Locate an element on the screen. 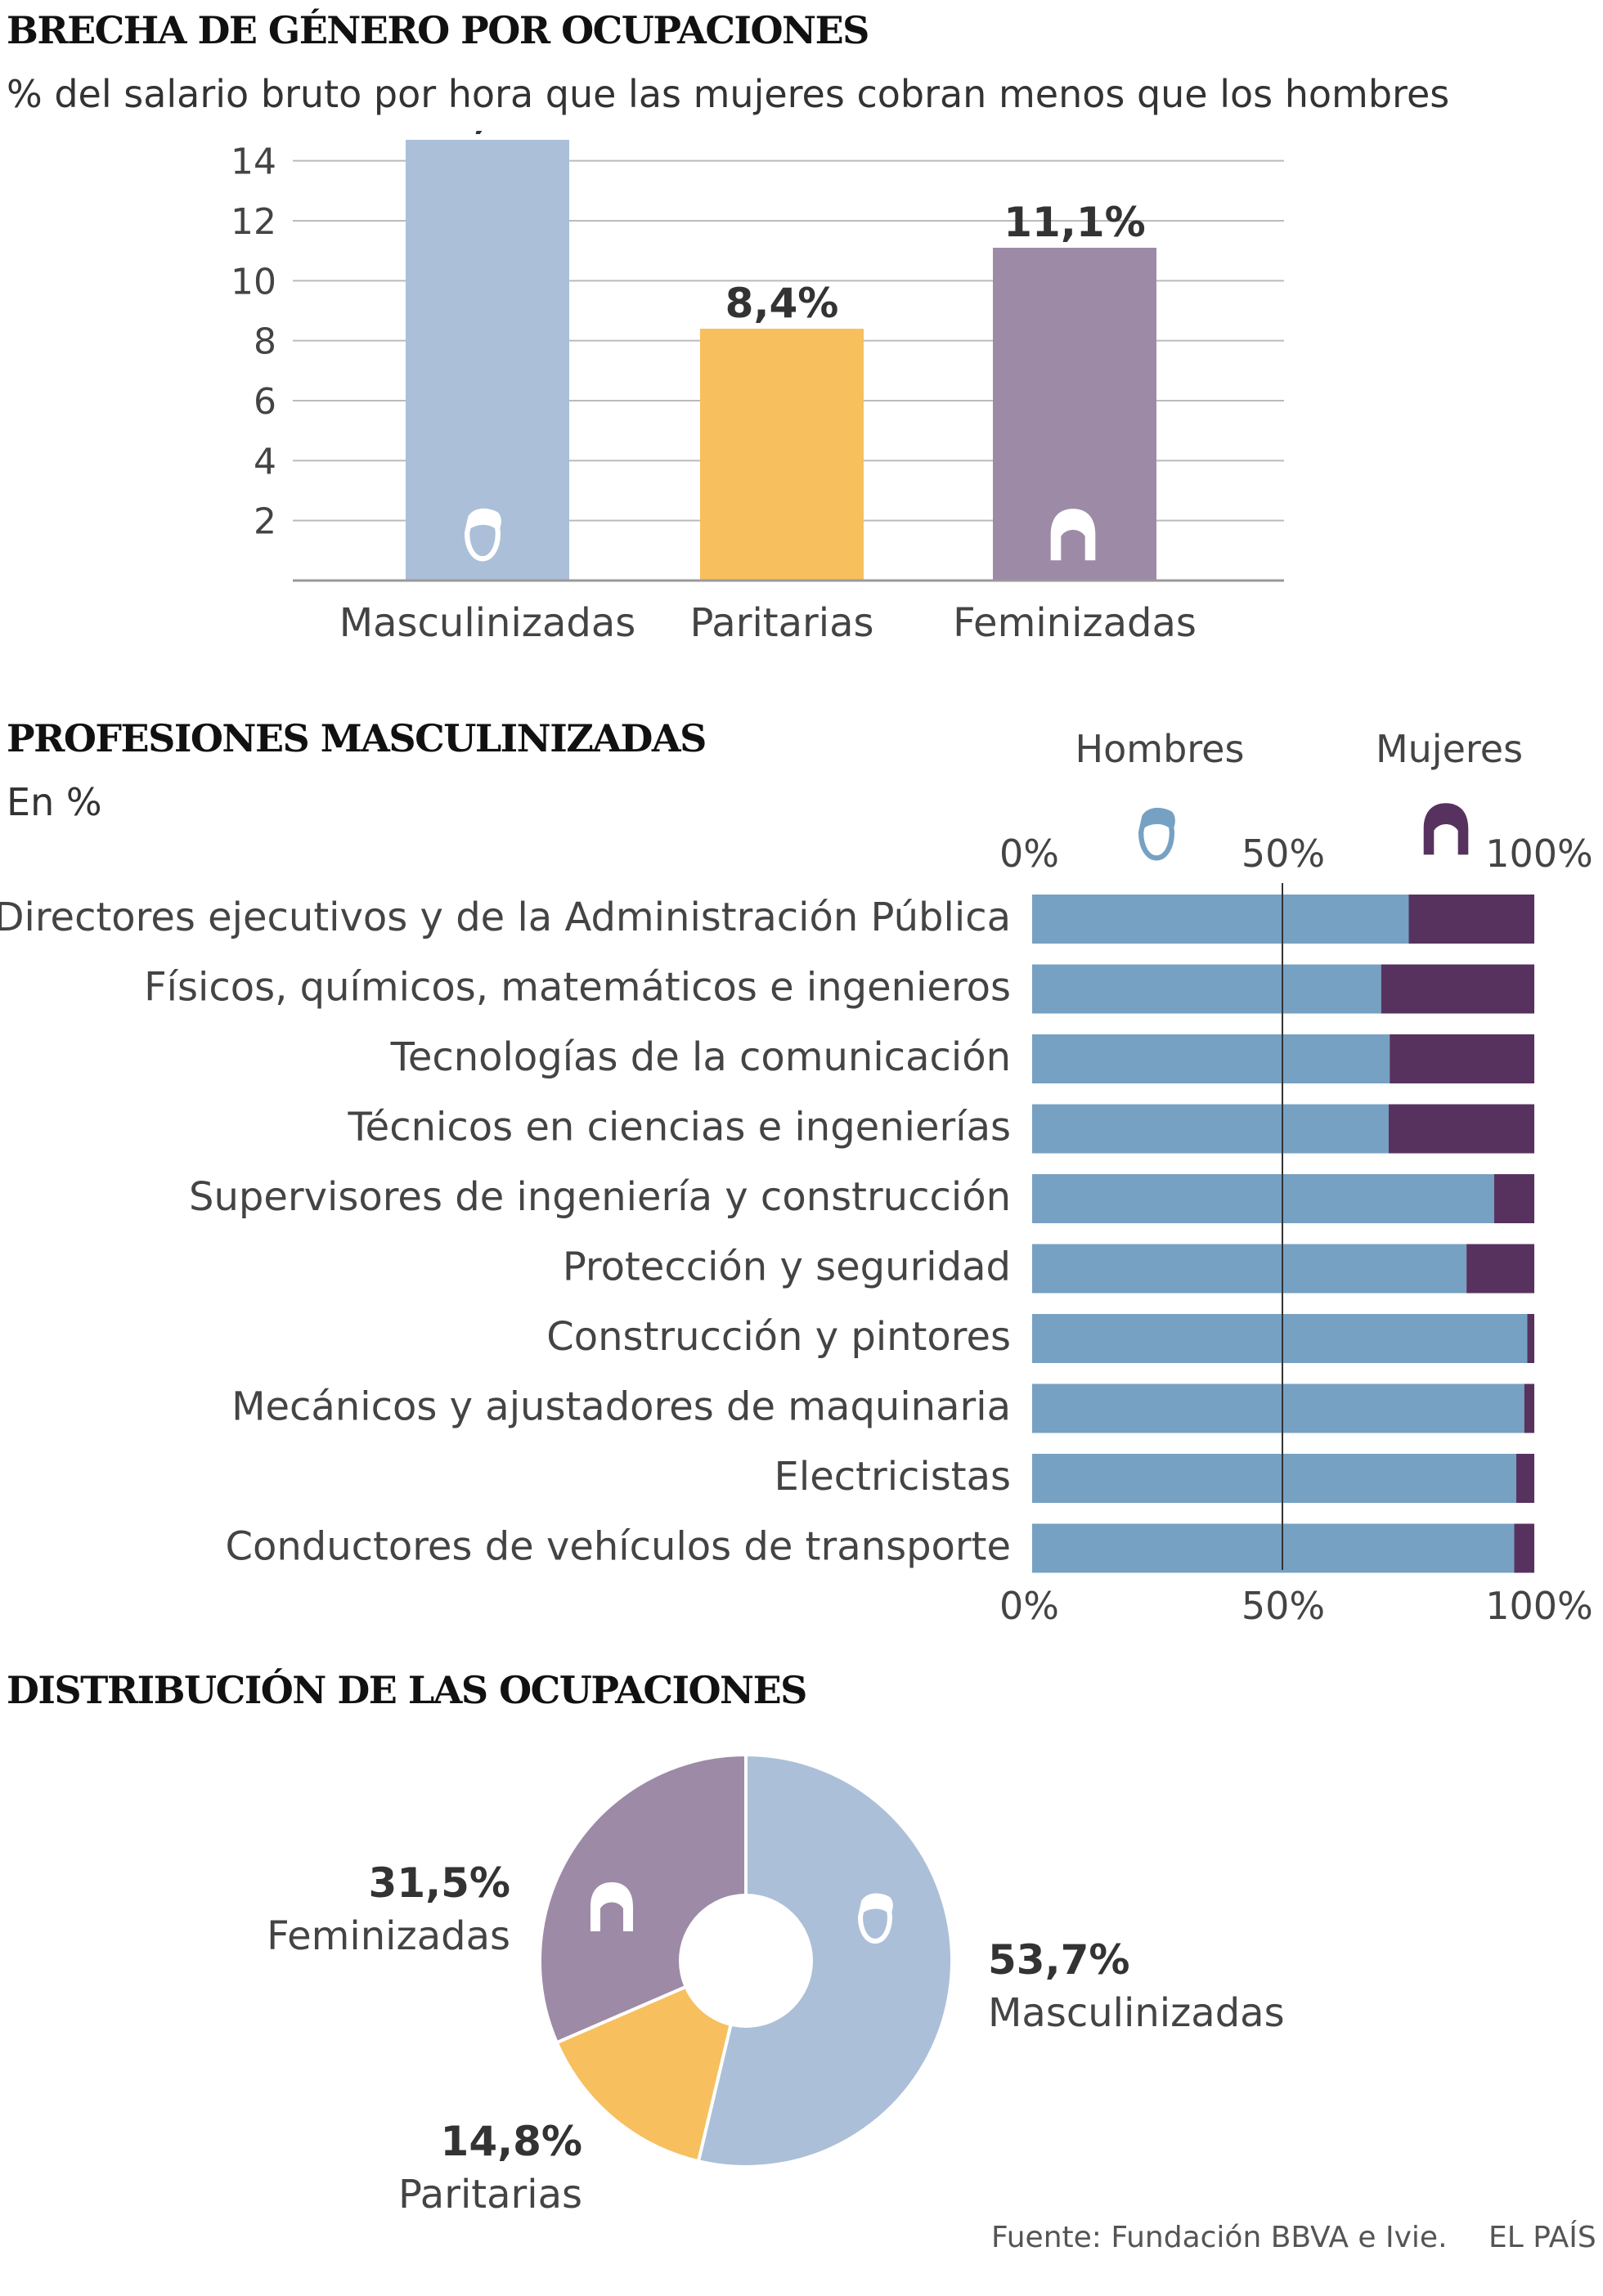  source-note: Fuente: Fundación BBVA e Ivie. is located at coordinates (1219, 2237).